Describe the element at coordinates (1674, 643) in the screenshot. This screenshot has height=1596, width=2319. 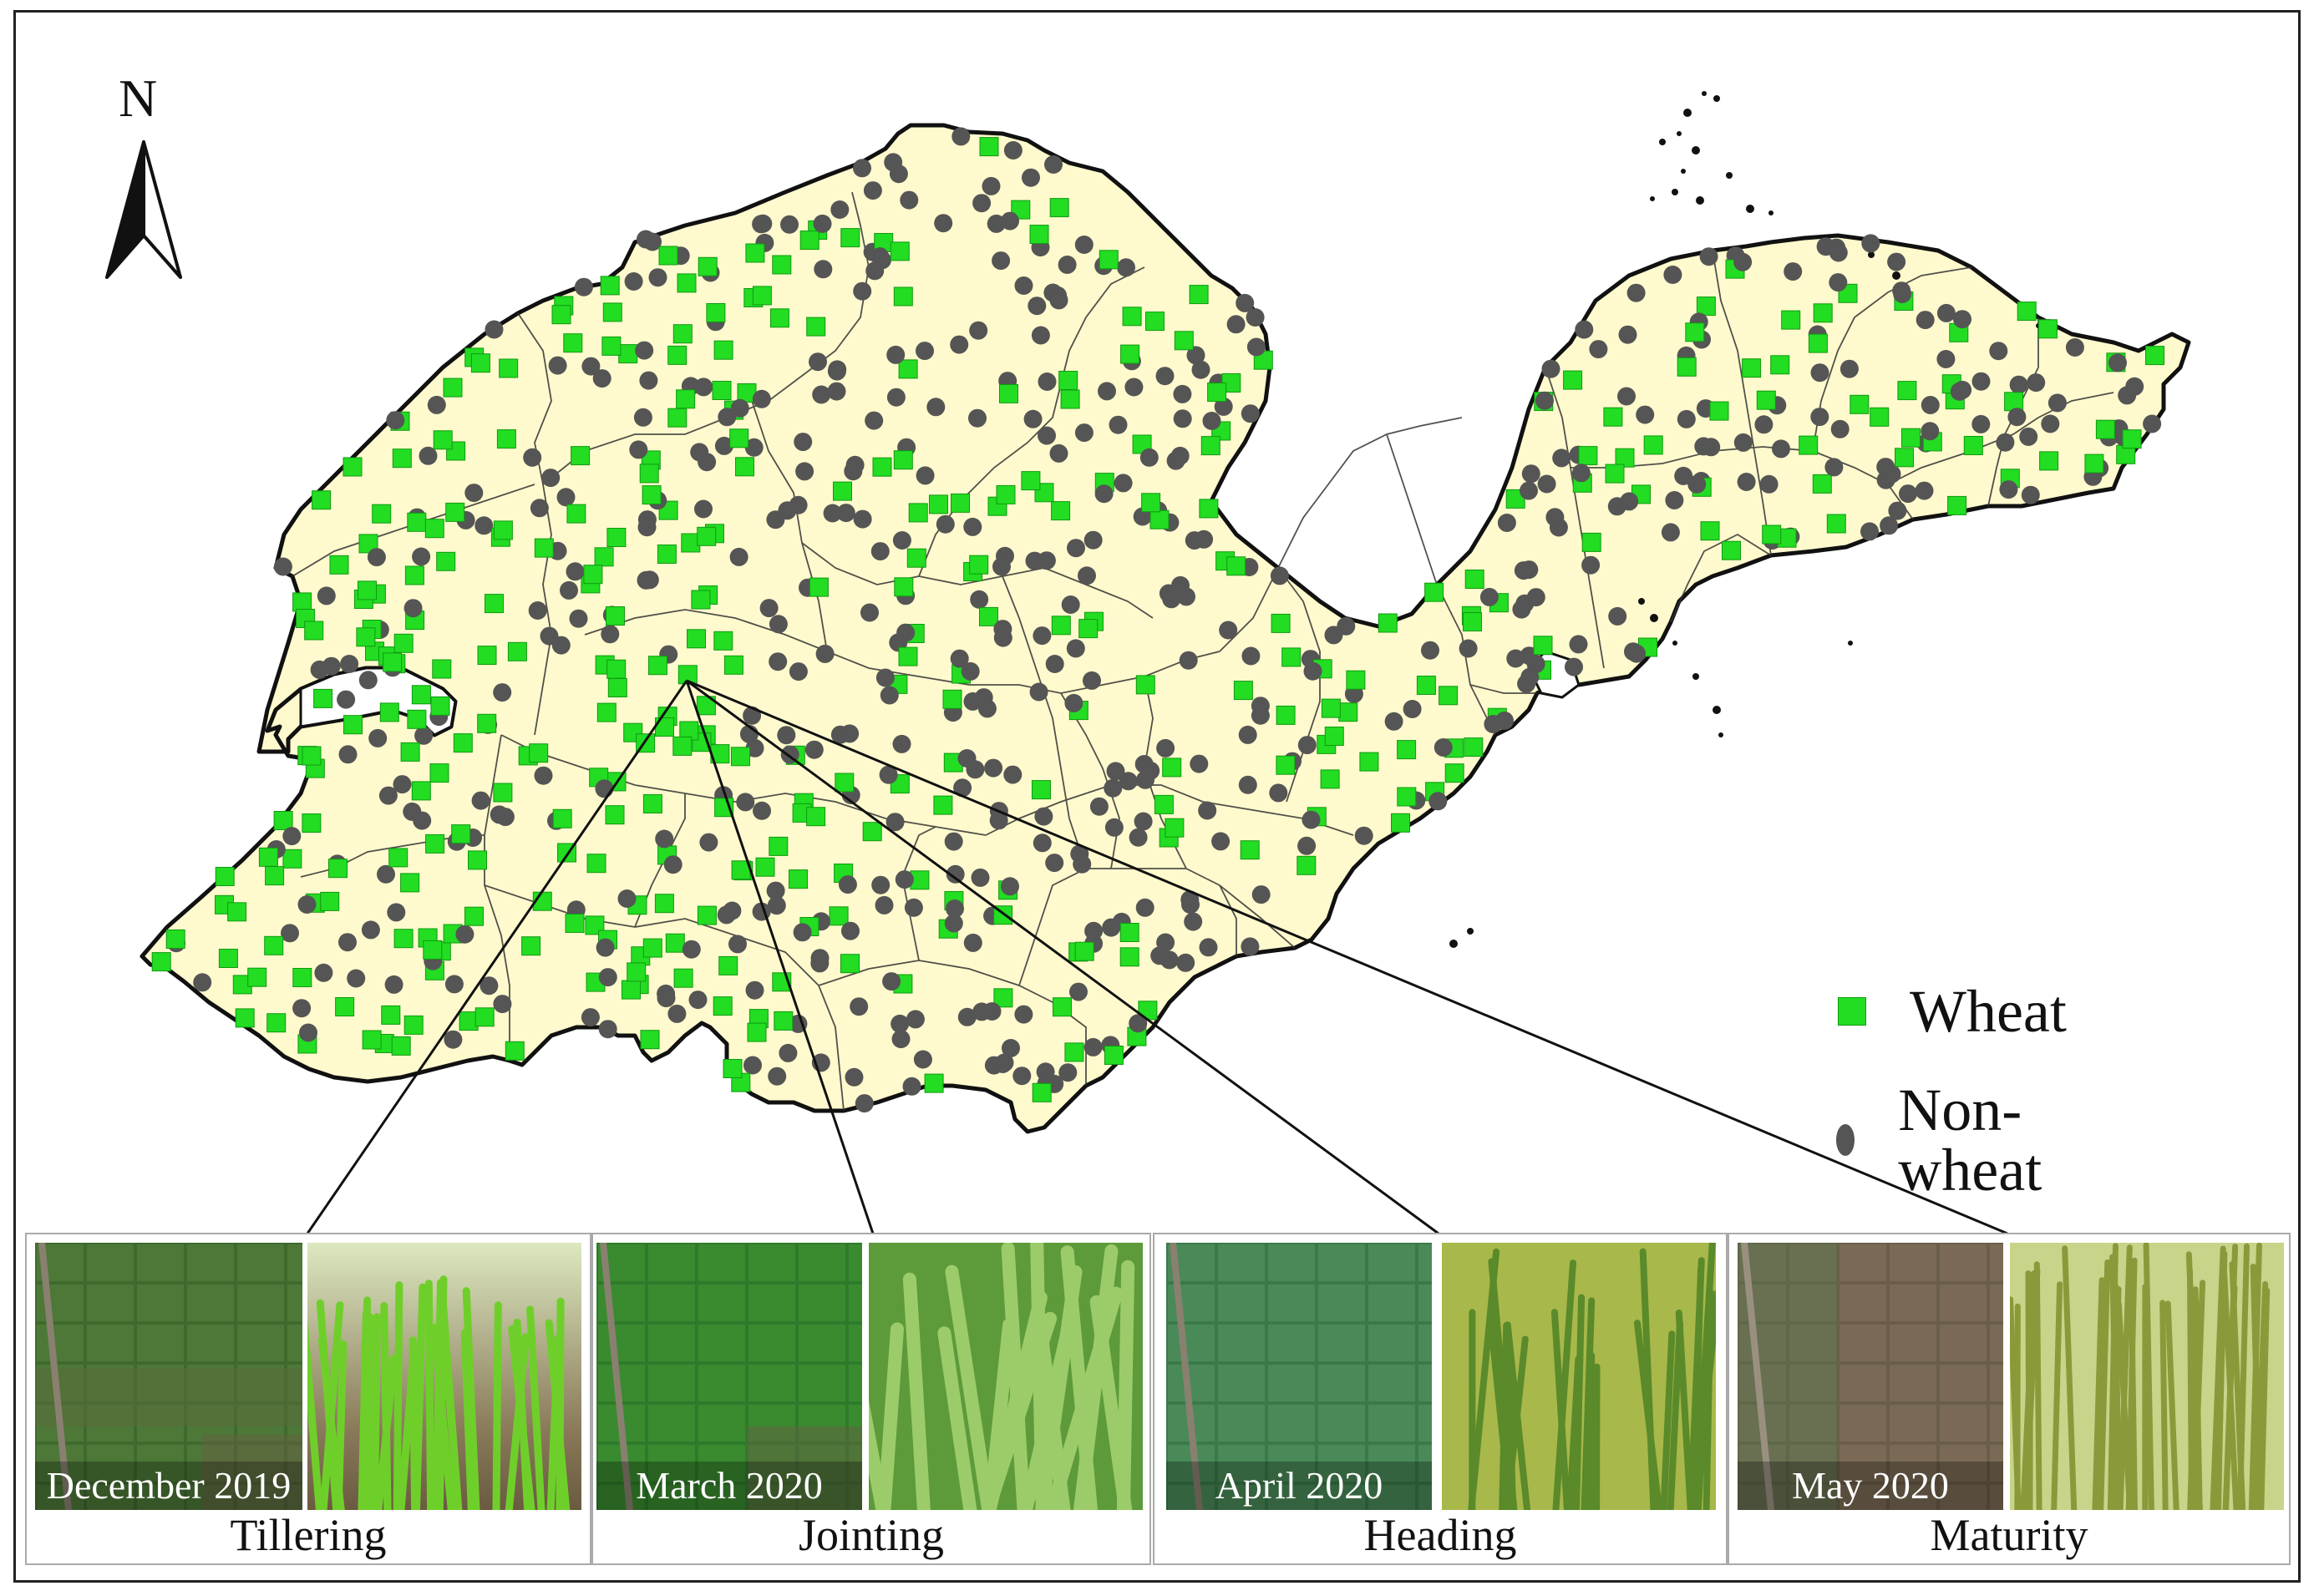
I see `island-dot` at that location.